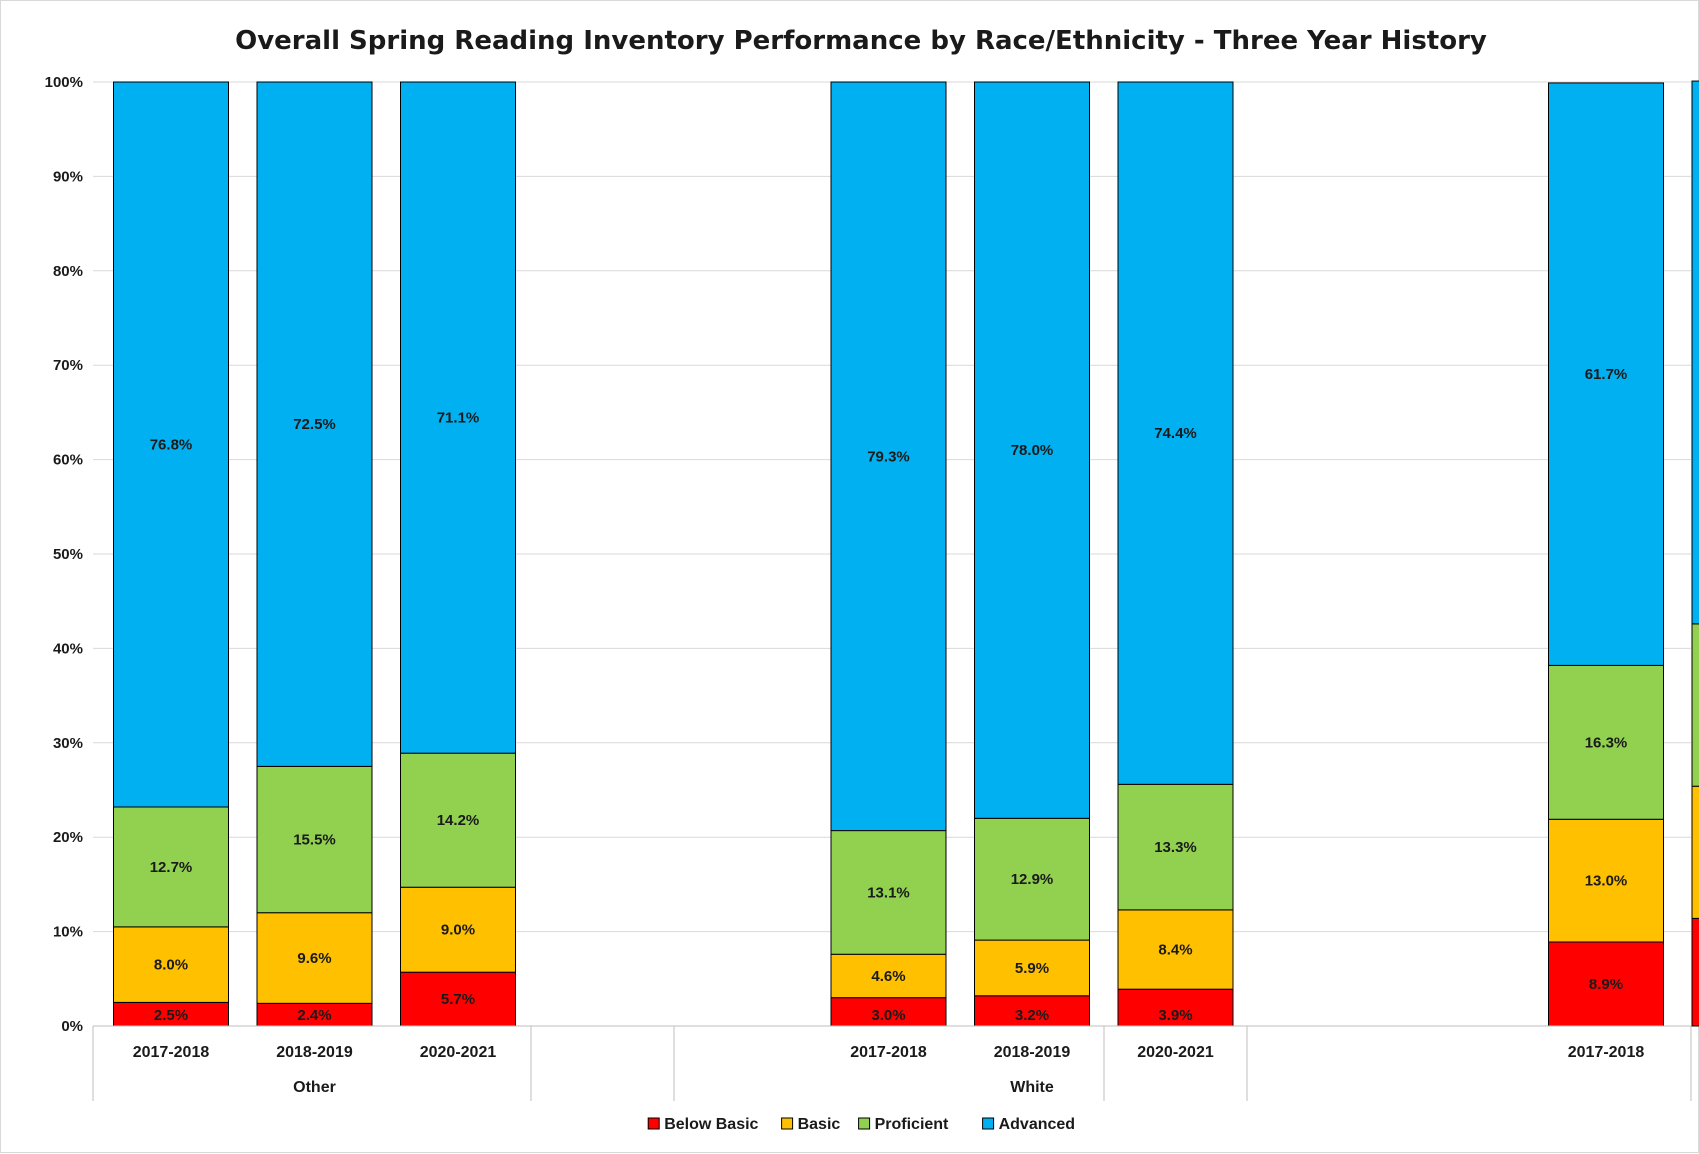 The width and height of the screenshot is (1699, 1154). I want to click on legend-label: Basic, so click(819, 1124).